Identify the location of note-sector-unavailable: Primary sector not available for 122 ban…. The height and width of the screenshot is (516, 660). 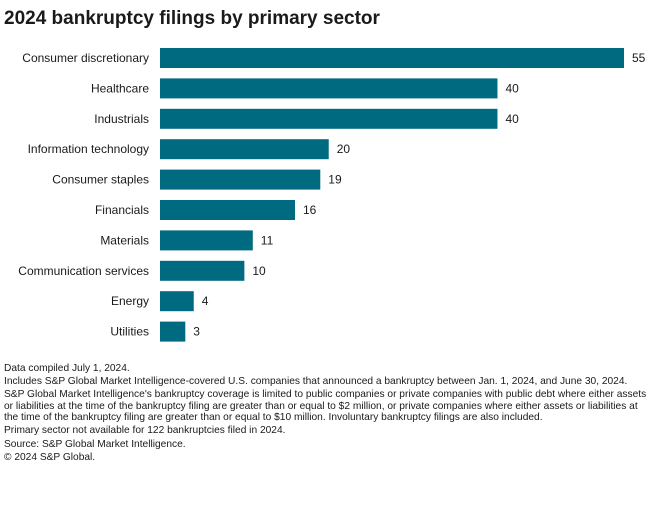
(145, 431).